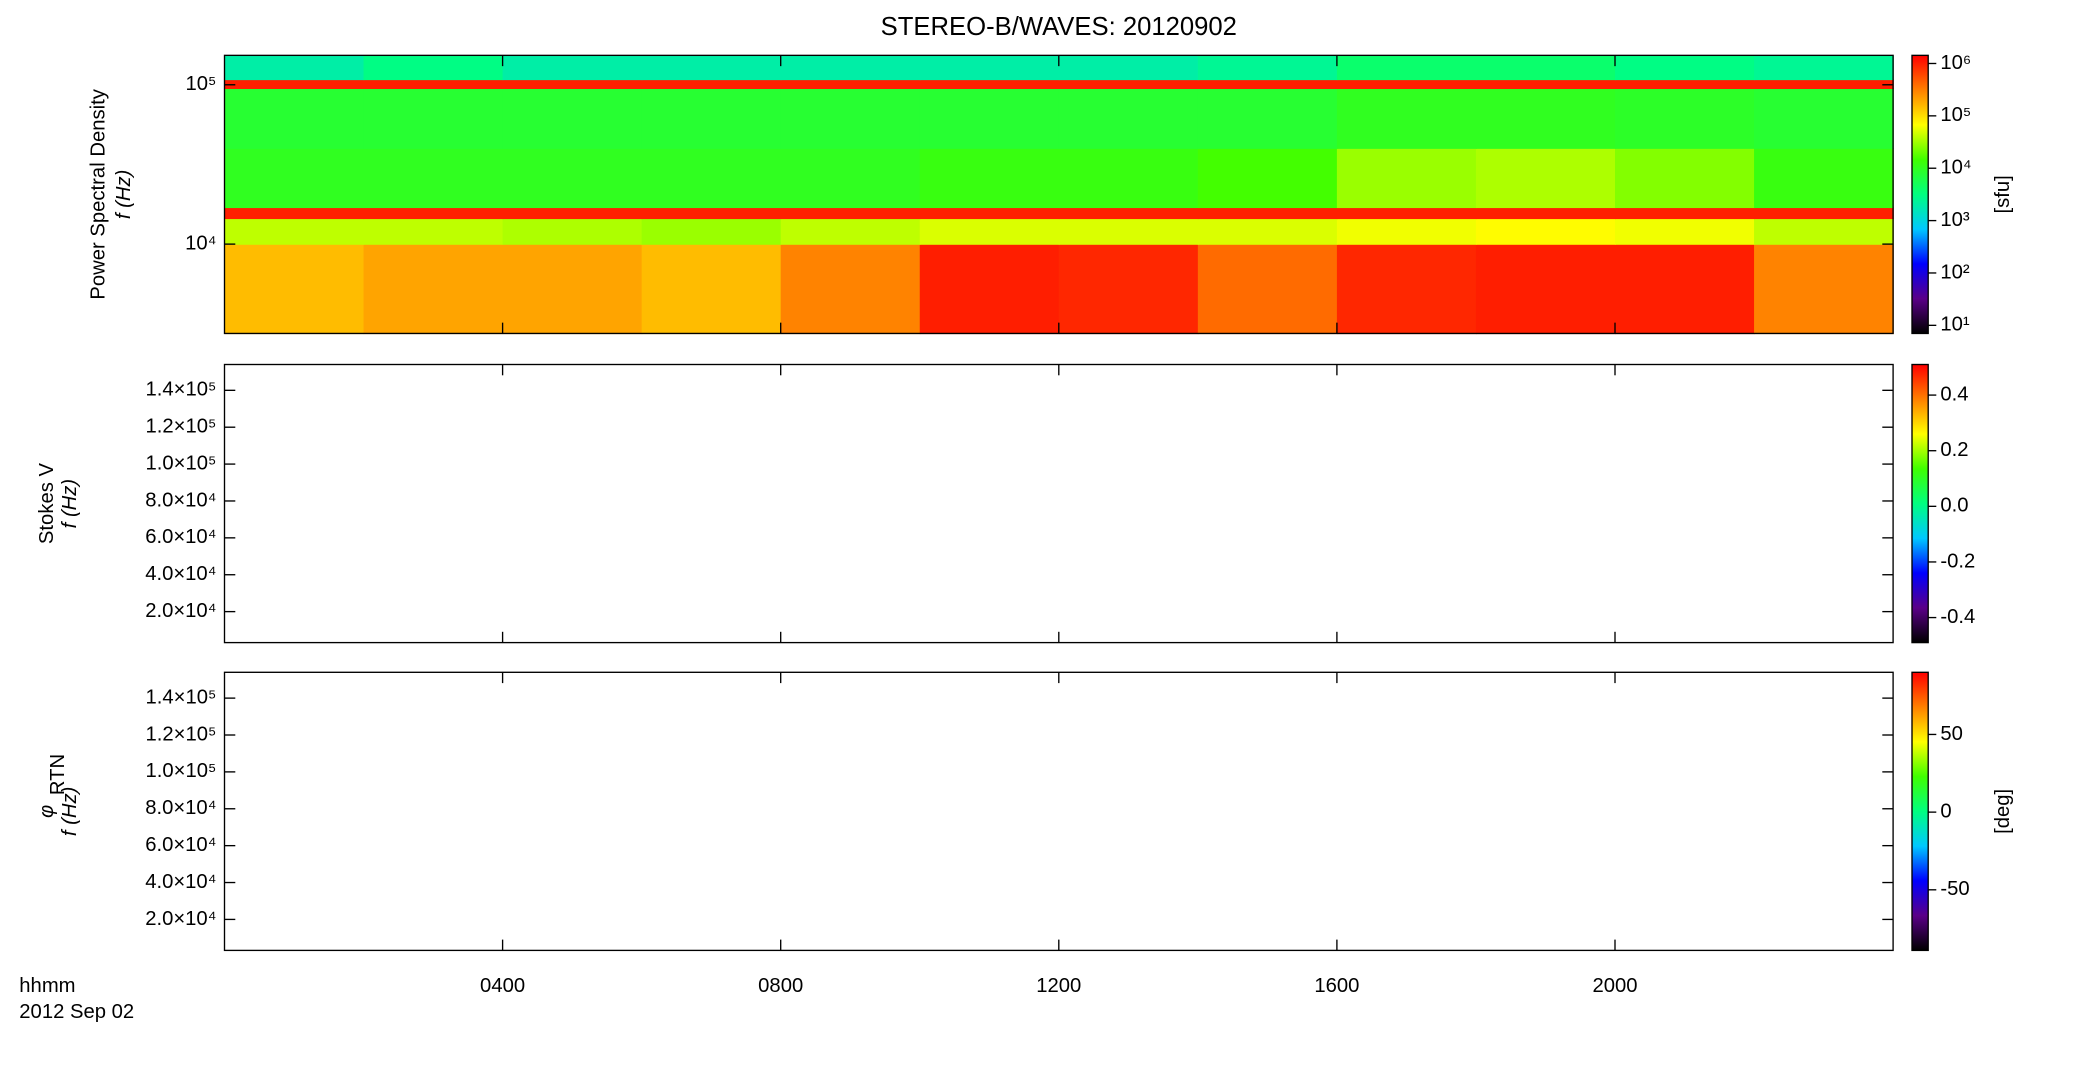 Image resolution: width=2096 pixels, height=1080 pixels. Describe the element at coordinates (1954, 506) in the screenshot. I see `colorbar-tick-label: 0.0` at that location.